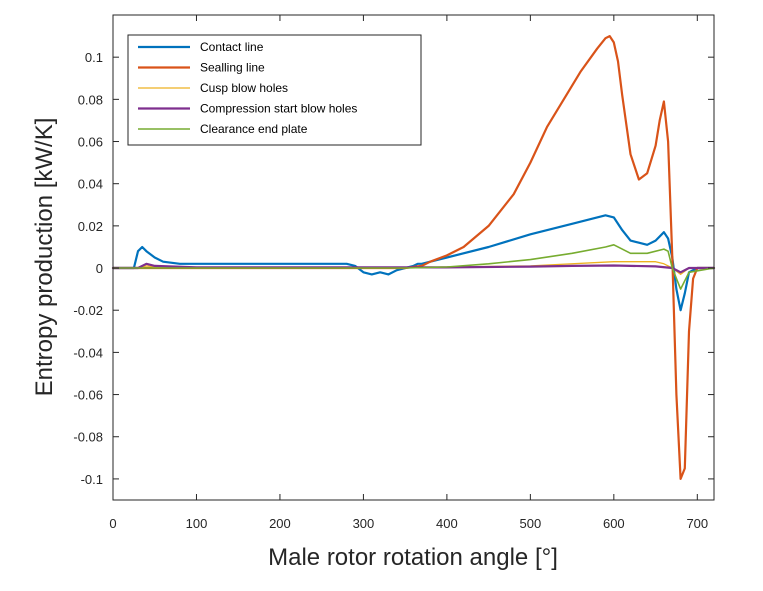 This screenshot has width=763, height=591. What do you see at coordinates (88, 395) in the screenshot?
I see `y-tick-label: -0.06` at bounding box center [88, 395].